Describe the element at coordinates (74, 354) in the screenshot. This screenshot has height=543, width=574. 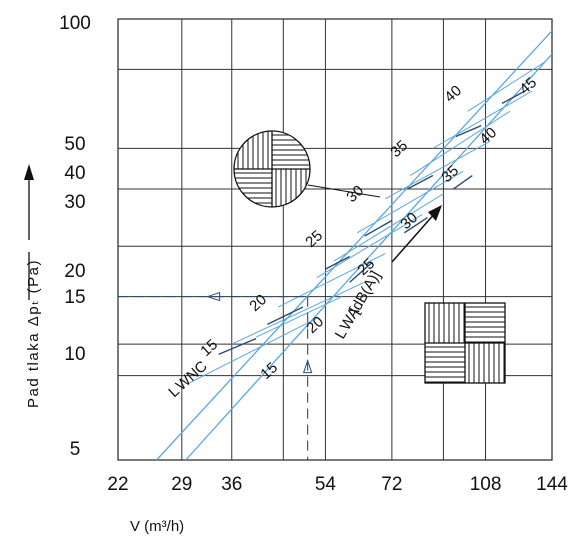
I see `y-tick-label: 10` at that location.